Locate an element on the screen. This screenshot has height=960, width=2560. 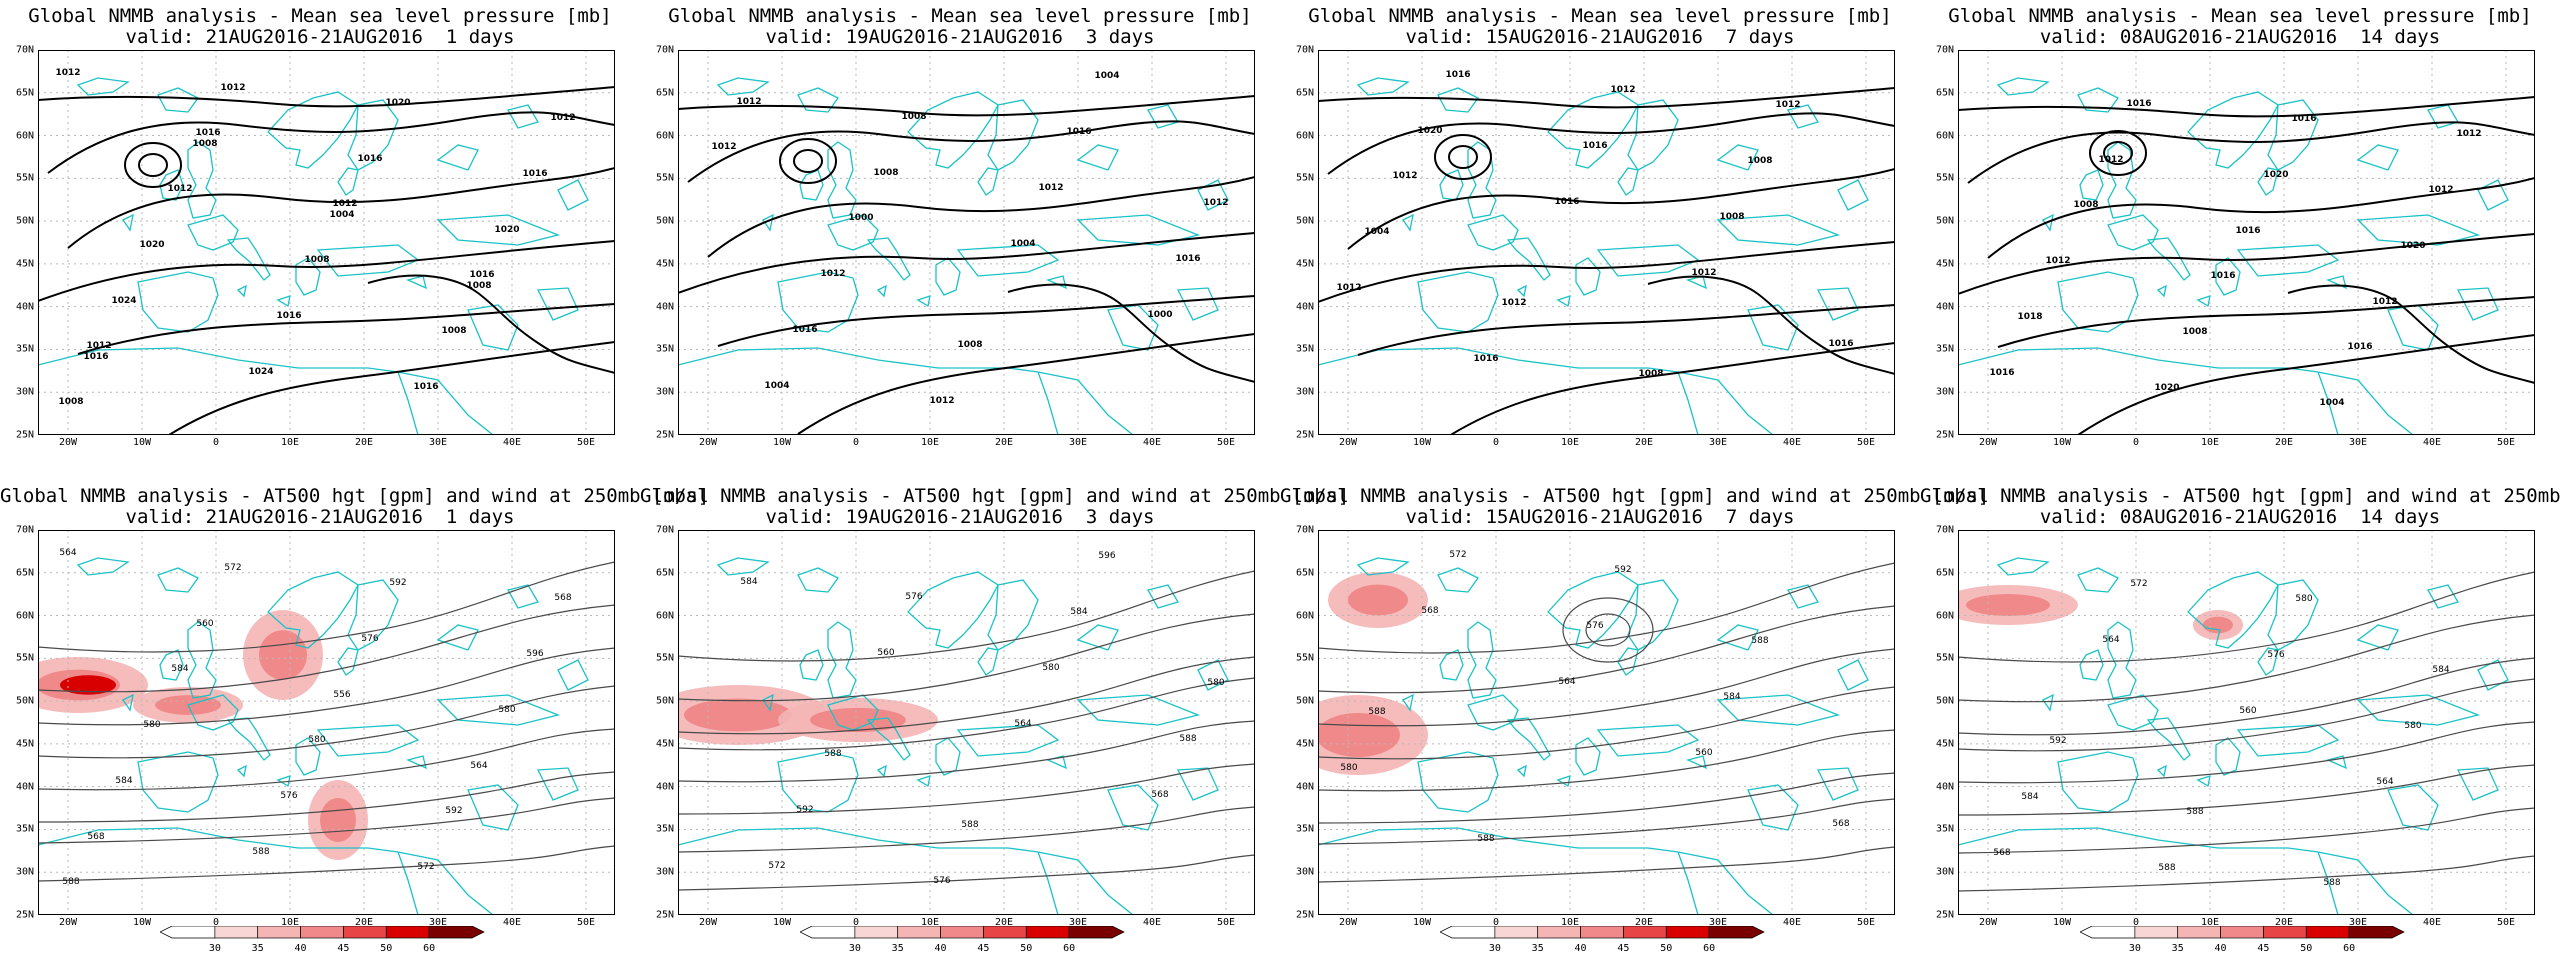
contour-label: 564 is located at coordinates (2384, 782).